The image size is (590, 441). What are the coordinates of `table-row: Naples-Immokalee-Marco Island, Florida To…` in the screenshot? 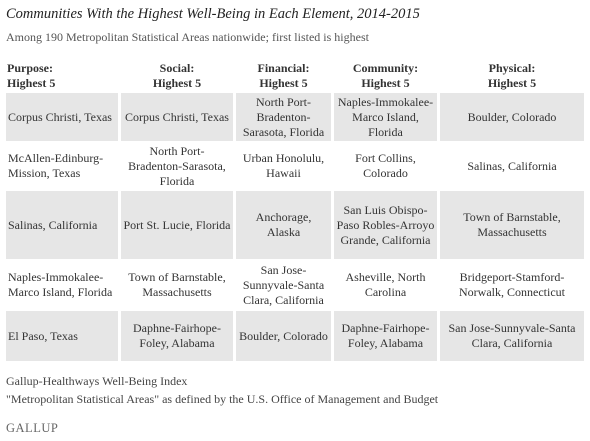 It's located at (295, 285).